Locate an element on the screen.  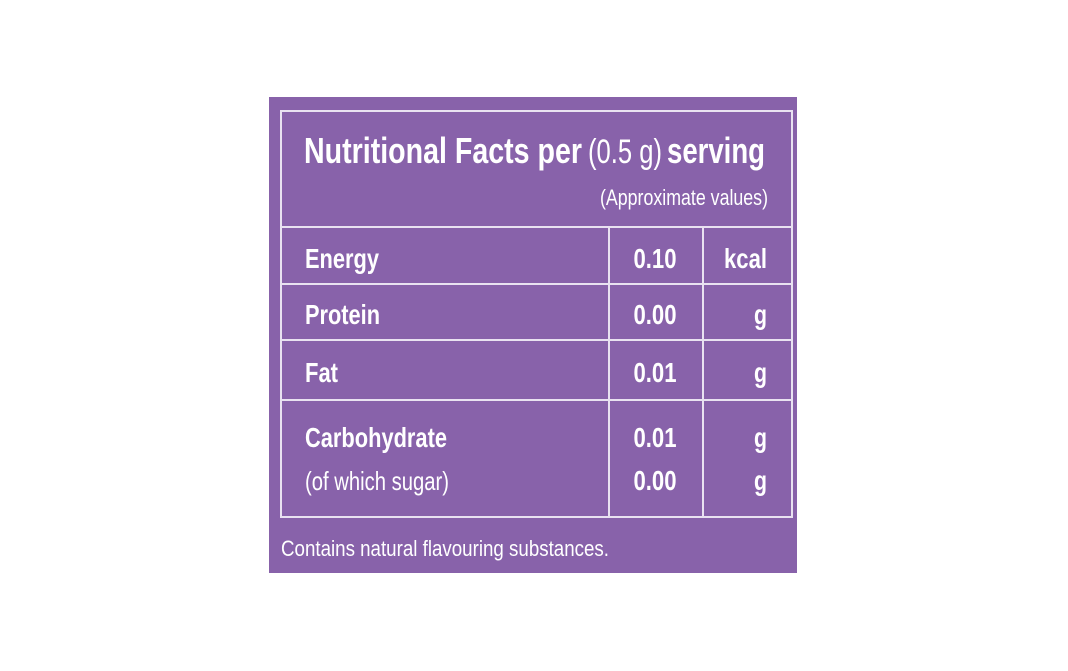
row-label: Protein is located at coordinates (342, 314).